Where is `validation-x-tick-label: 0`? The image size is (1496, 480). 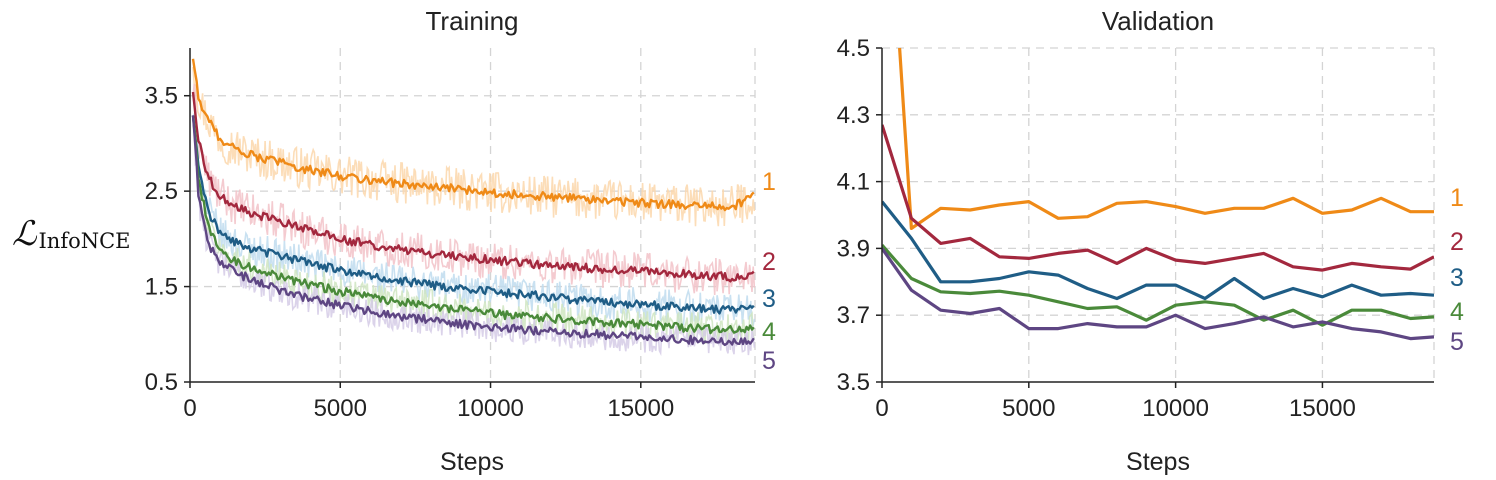
validation-x-tick-label: 0 is located at coordinates (881, 408).